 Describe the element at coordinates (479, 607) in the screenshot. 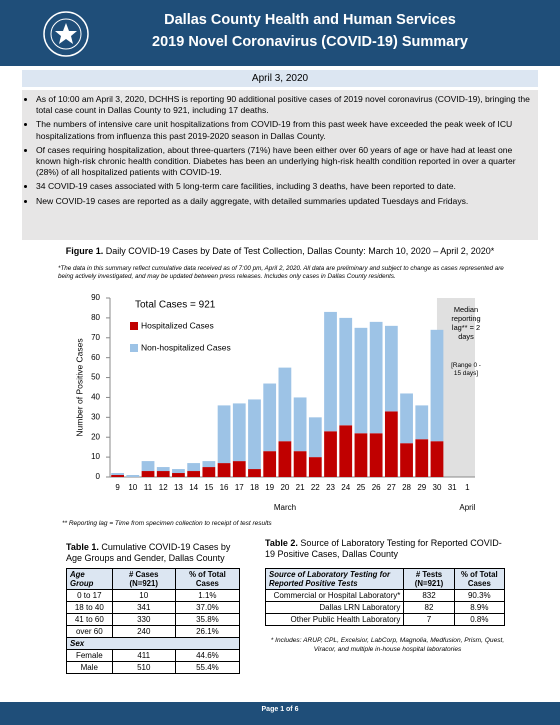

I see `cell: 8.9%` at that location.